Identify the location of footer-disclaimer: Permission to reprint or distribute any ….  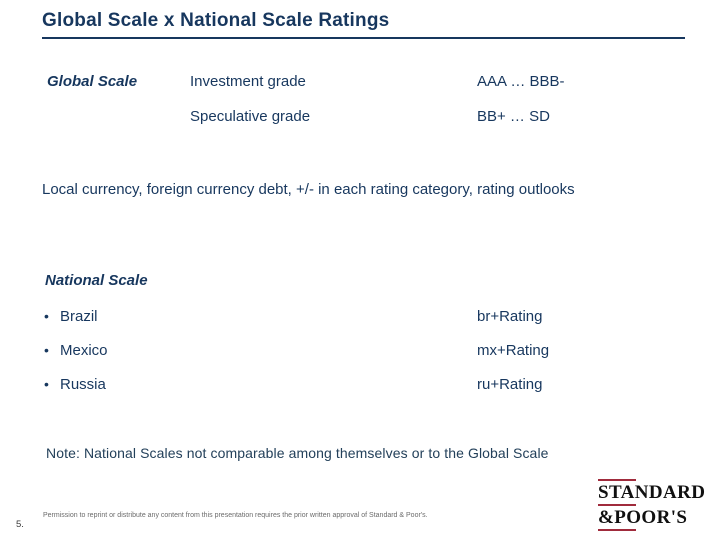
(235, 515).